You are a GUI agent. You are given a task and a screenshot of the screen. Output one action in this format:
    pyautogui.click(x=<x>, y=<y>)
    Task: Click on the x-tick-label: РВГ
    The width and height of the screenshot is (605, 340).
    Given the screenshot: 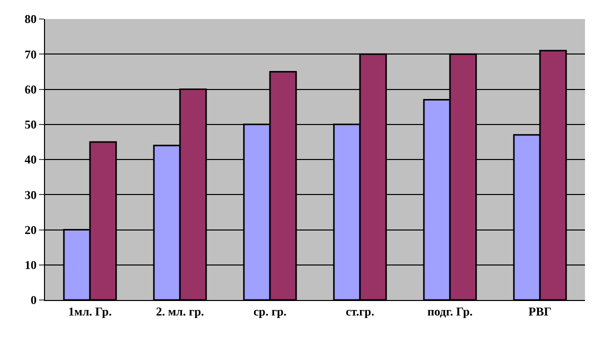 What is the action you would take?
    pyautogui.click(x=540, y=311)
    